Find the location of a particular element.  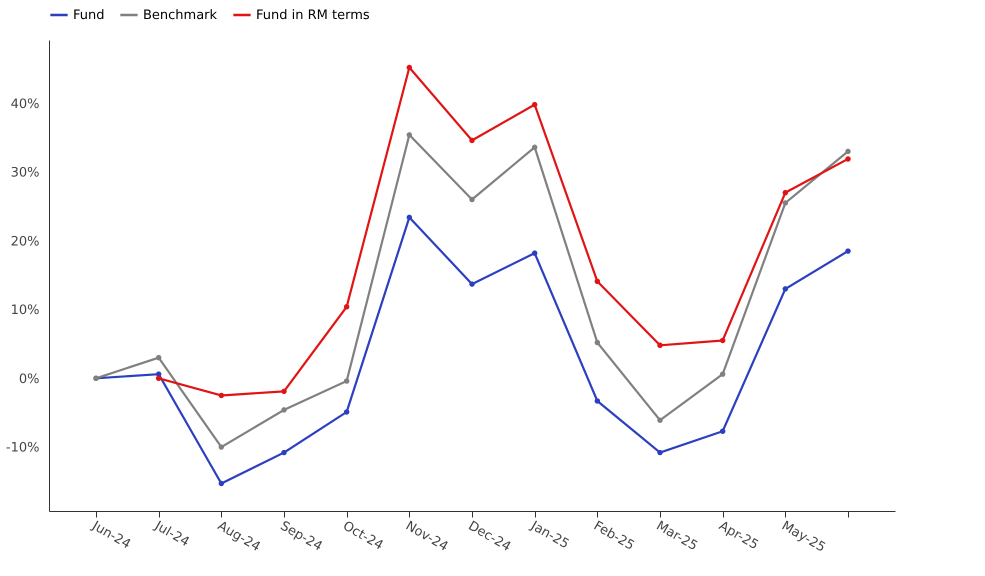

legend-label: Fund in RM terms is located at coordinates (313, 15).